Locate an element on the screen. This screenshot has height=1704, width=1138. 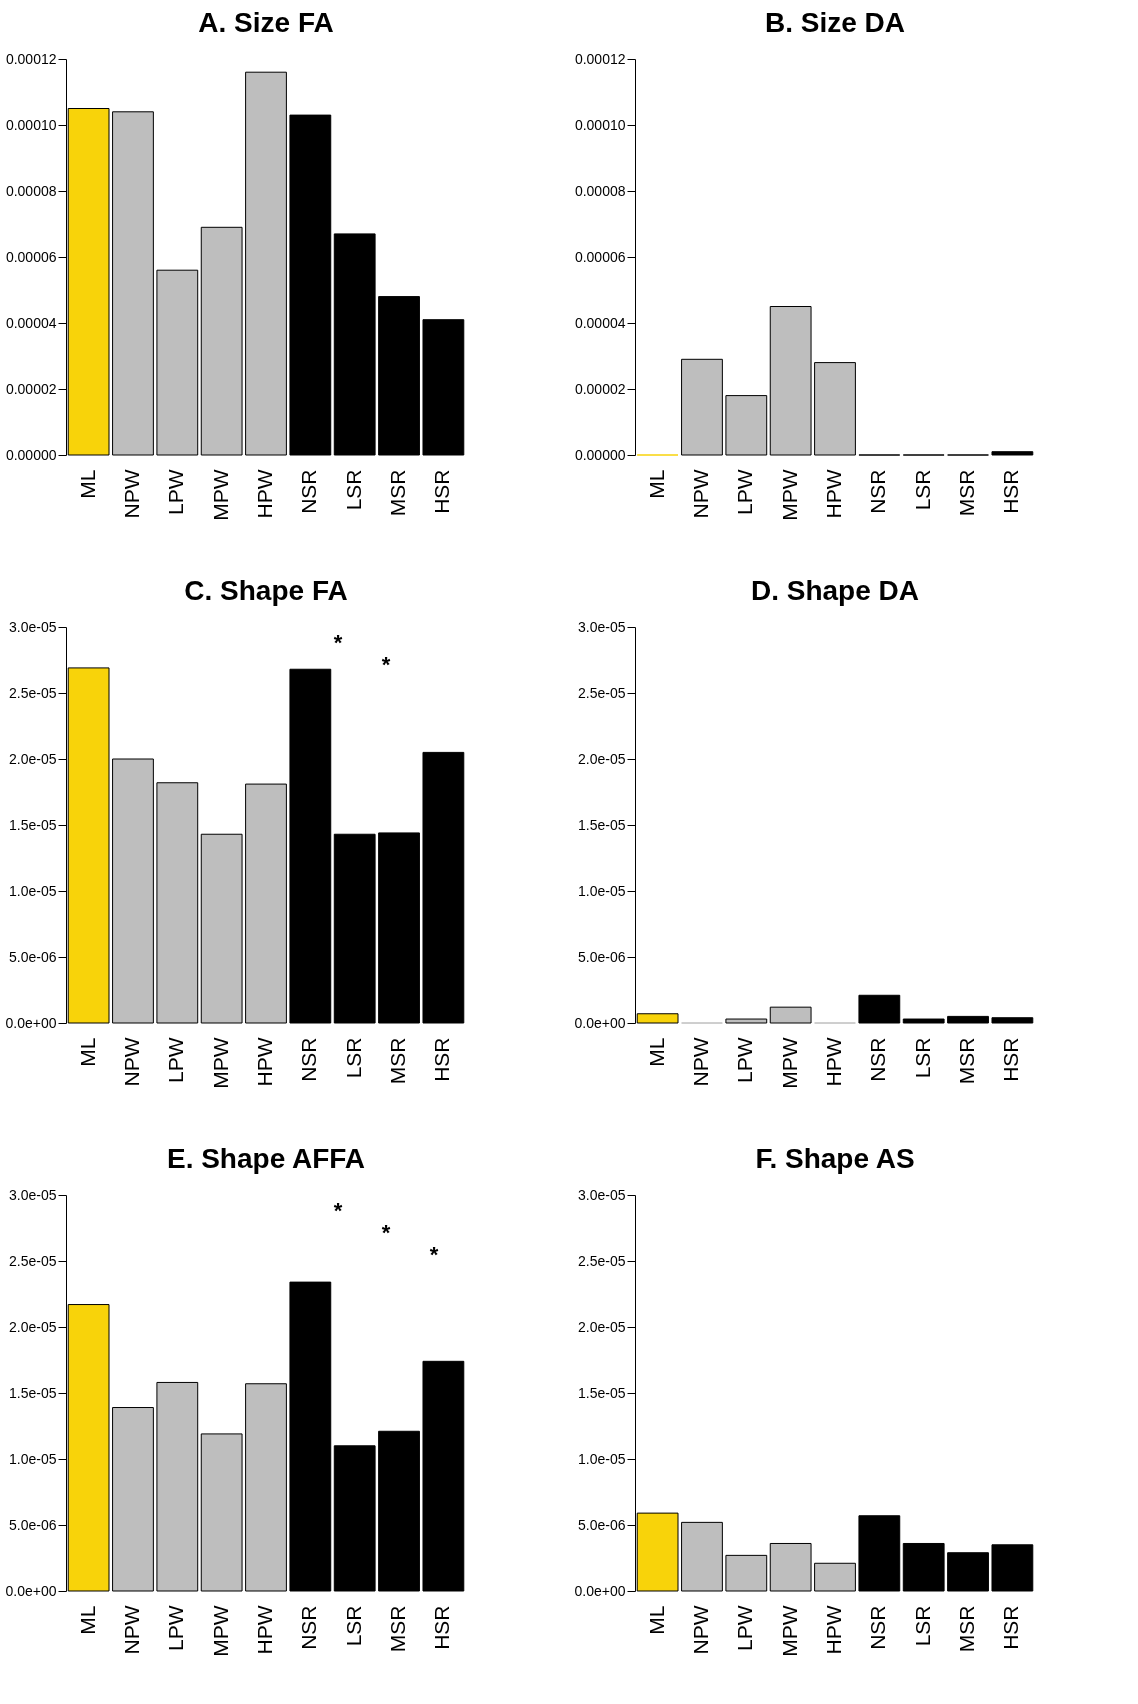
chart-title: A. Size FA is located at coordinates (266, 22).